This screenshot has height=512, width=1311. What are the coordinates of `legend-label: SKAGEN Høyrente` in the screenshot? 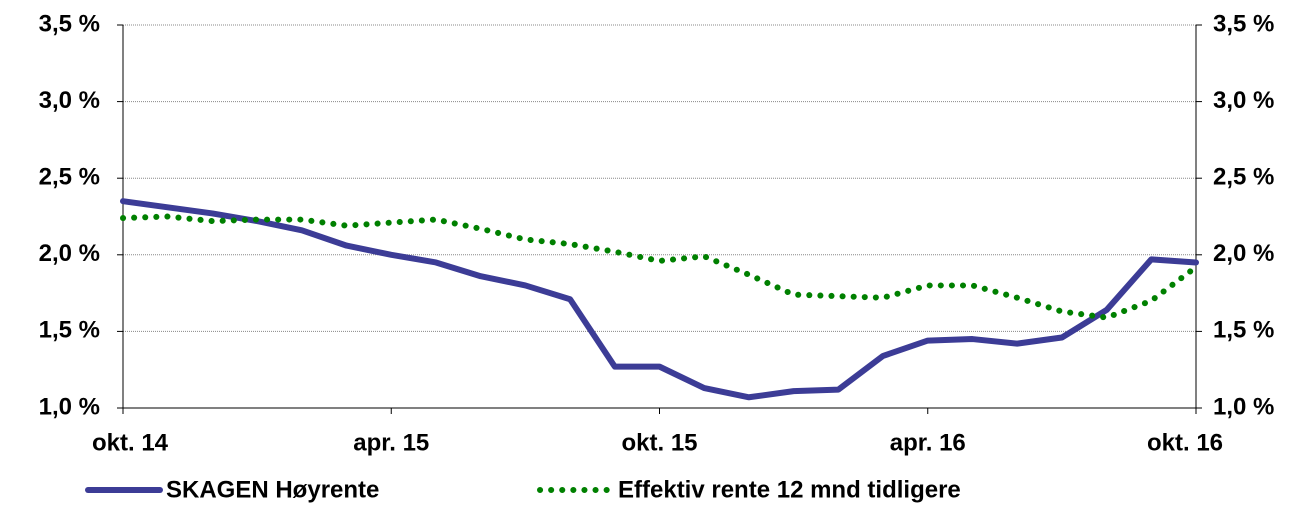 It's located at (272, 489).